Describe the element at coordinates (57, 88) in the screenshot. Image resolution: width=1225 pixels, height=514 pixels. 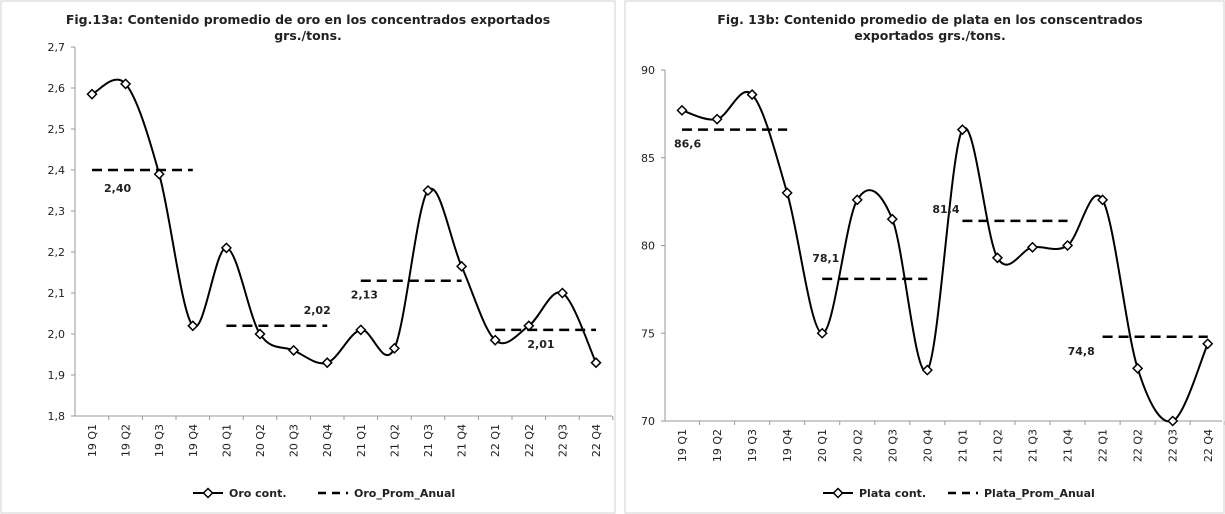
I see `y-tick-label: 2,6` at that location.